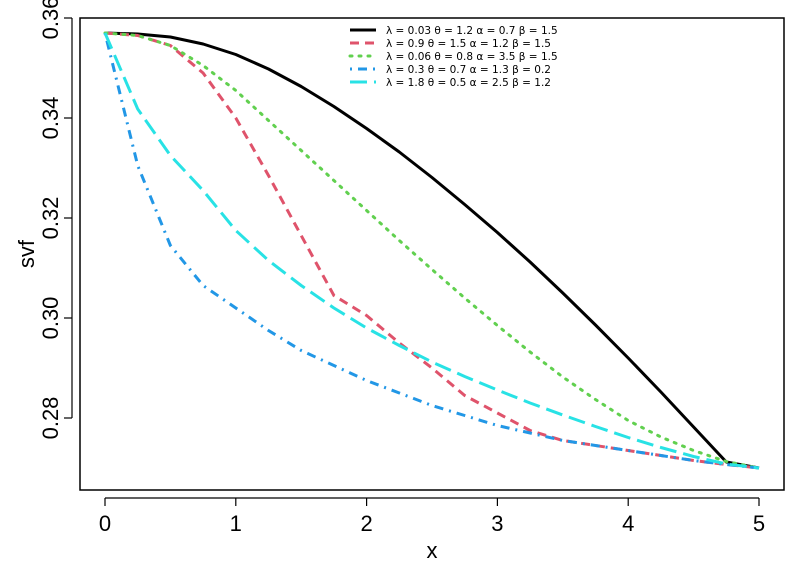 This screenshot has height=573, width=800. Describe the element at coordinates (26, 253) in the screenshot. I see `y-axis-title: svf` at that location.